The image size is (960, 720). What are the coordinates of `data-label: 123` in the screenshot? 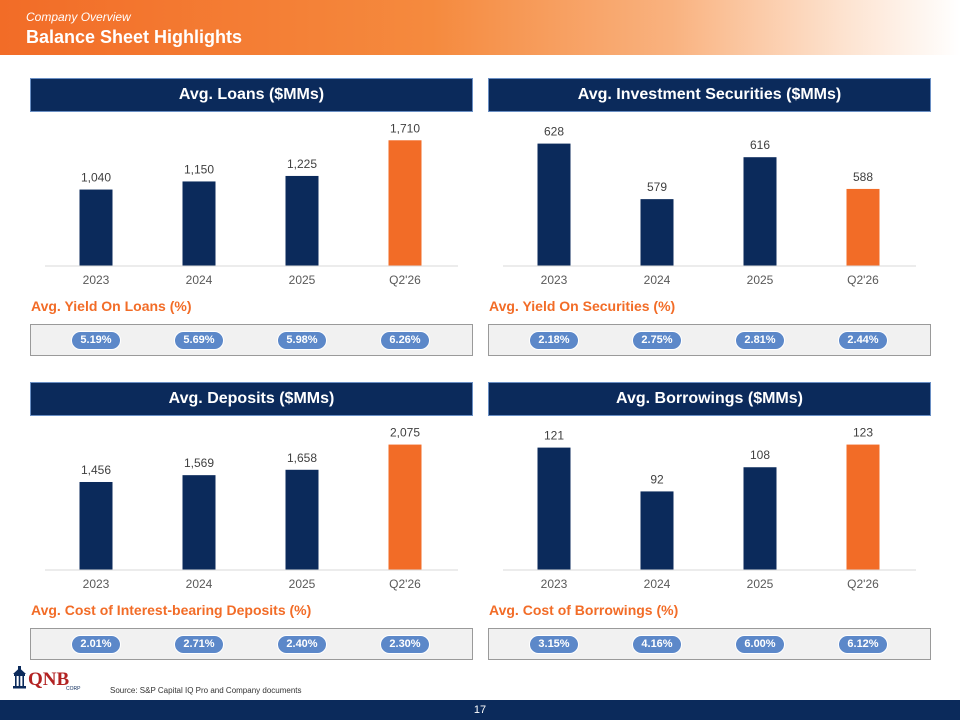 It's located at (863, 433).